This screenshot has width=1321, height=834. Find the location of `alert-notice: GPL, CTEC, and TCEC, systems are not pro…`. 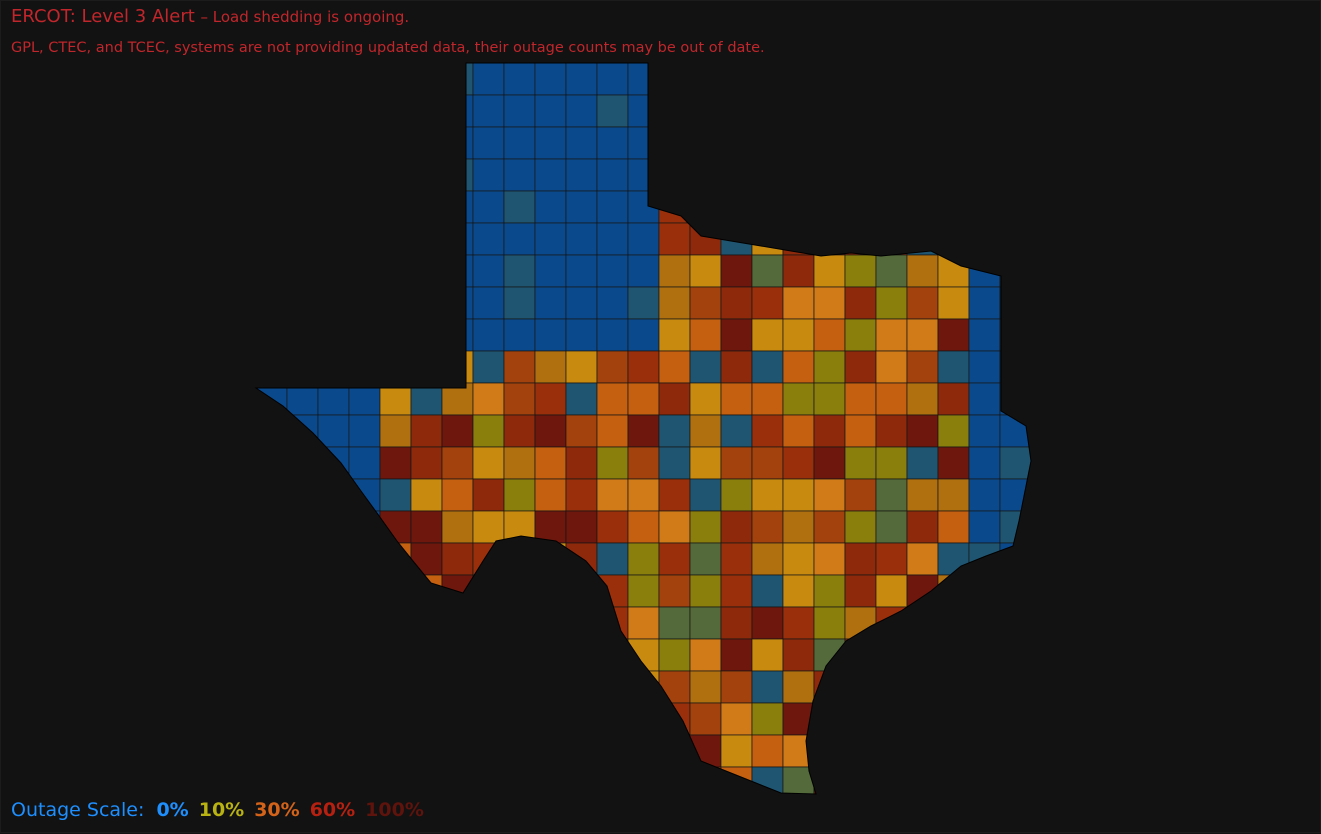

alert-notice: GPL, CTEC, and TCEC, systems are not pro… is located at coordinates (388, 48).